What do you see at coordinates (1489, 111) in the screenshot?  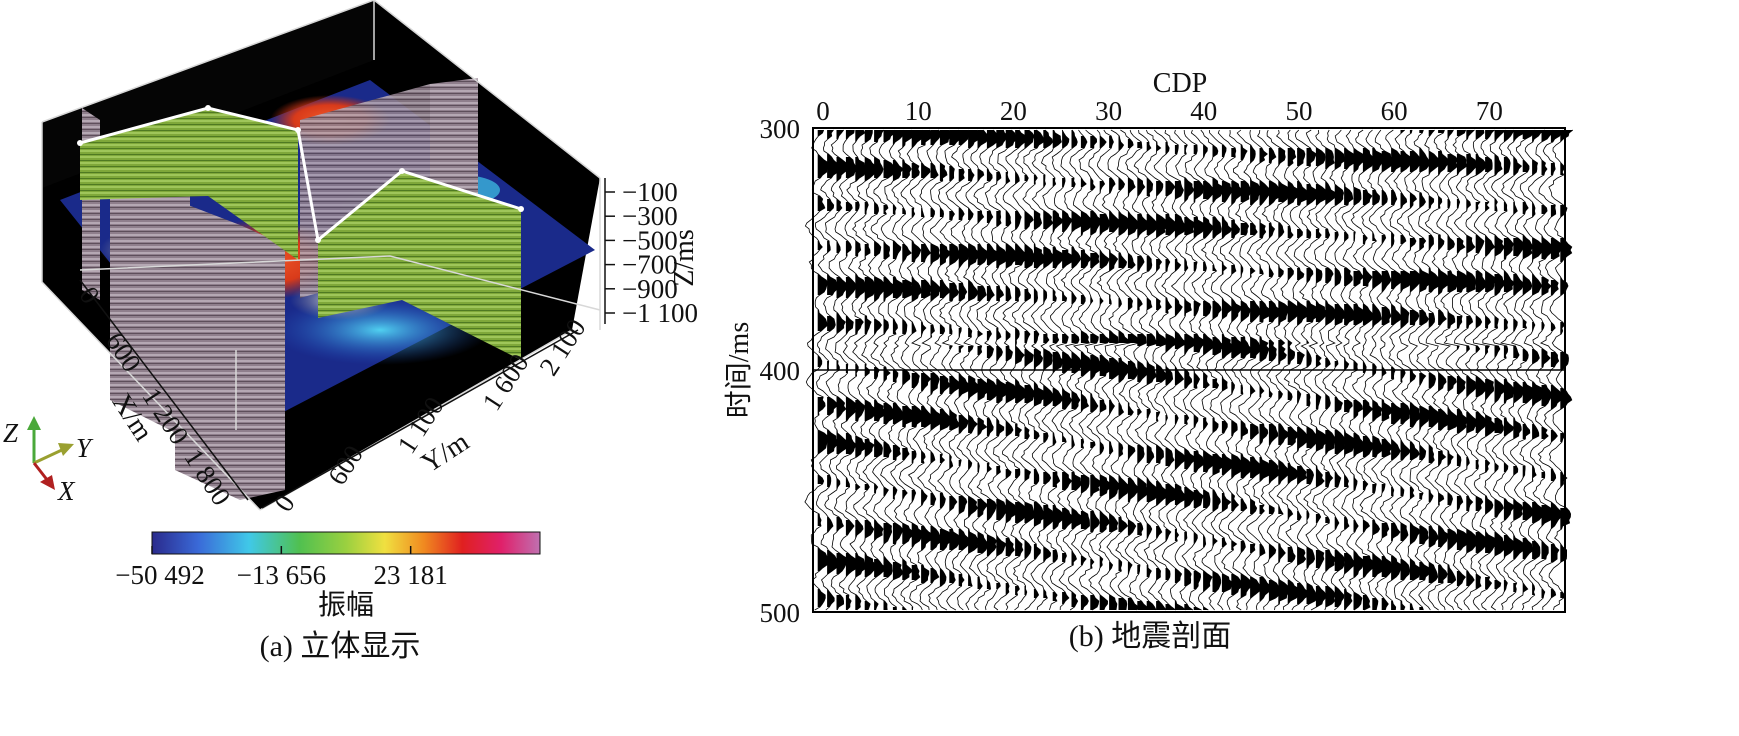 I see `cdp-tick-label: 70` at bounding box center [1489, 111].